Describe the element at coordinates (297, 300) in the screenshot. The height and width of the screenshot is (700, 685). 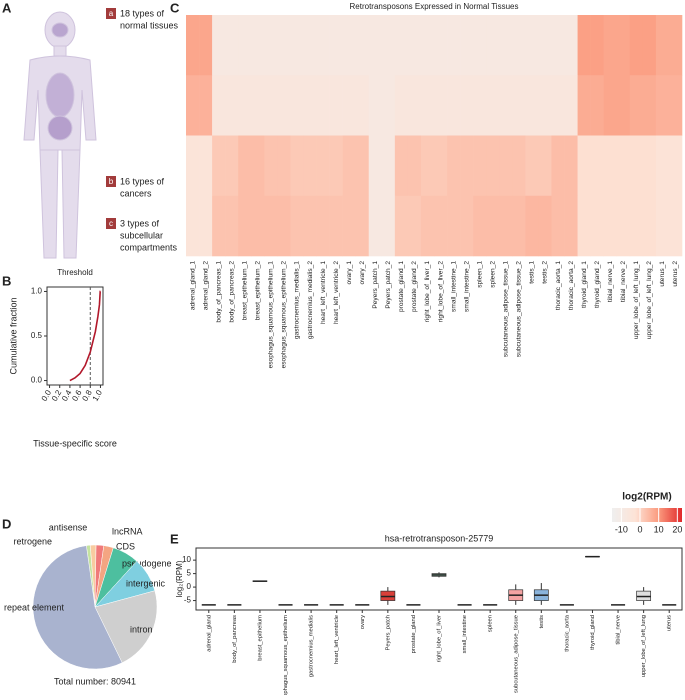
I see `column-label: gastrocnemius_medialis_1` at that location.